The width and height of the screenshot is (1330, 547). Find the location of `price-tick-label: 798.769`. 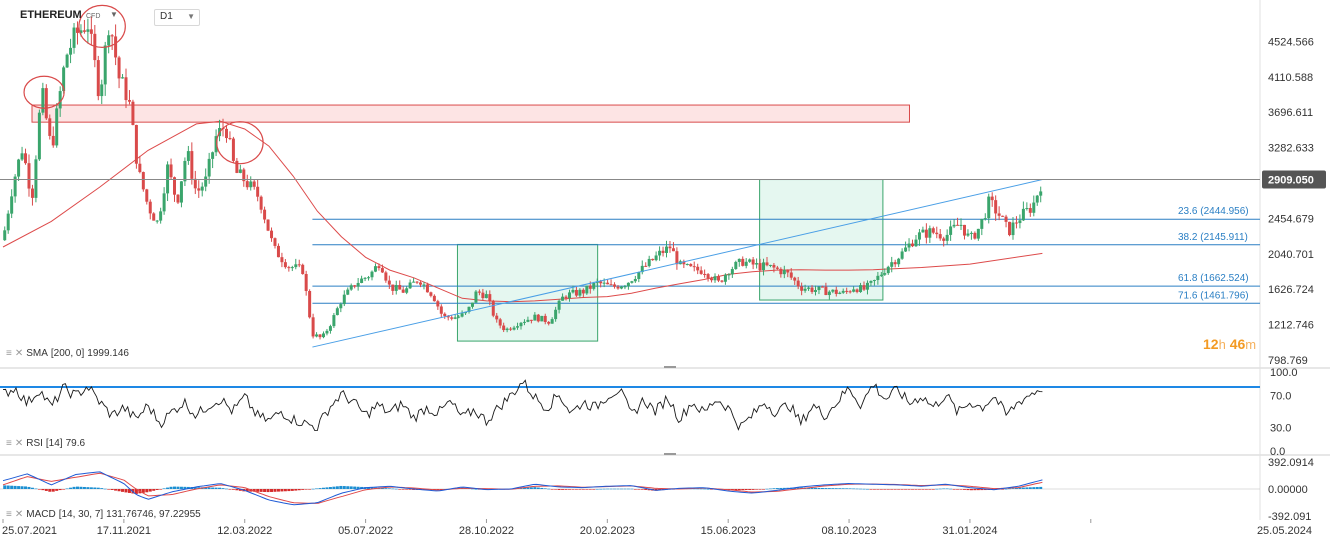

price-tick-label: 798.769 is located at coordinates (1288, 361).